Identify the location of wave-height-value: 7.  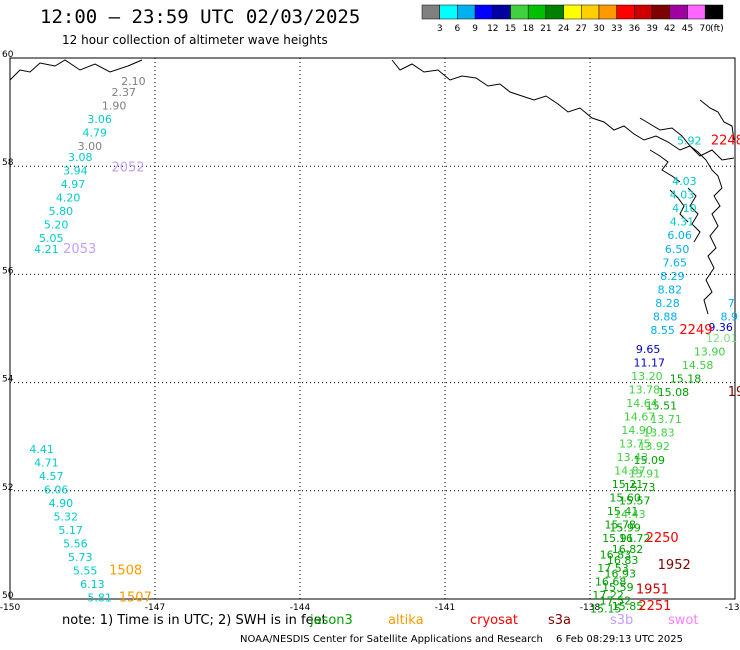
(731, 303).